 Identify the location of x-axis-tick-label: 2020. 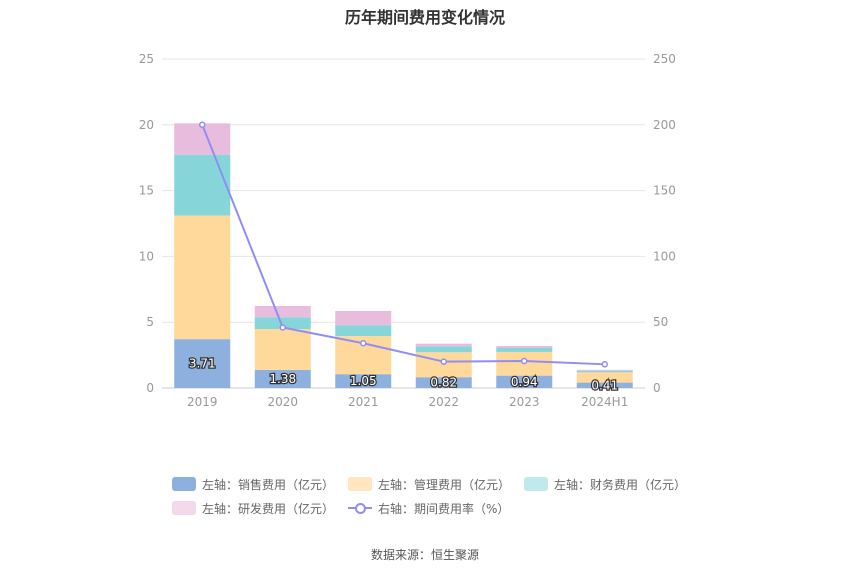
(282, 402).